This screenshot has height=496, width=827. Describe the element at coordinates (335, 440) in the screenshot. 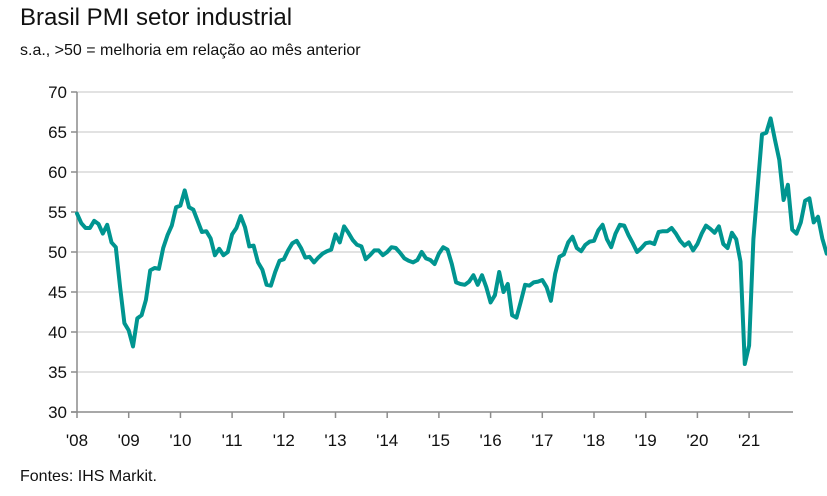

I see `x-tick-label: '13` at that location.